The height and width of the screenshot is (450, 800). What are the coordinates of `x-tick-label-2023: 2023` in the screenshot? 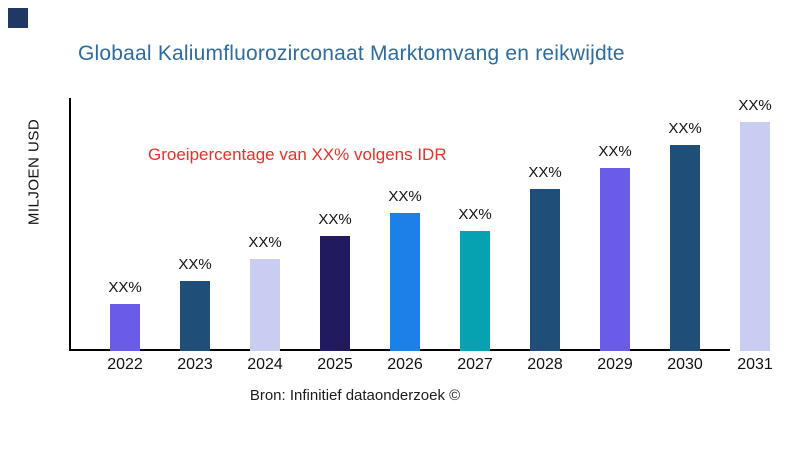 It's located at (195, 364).